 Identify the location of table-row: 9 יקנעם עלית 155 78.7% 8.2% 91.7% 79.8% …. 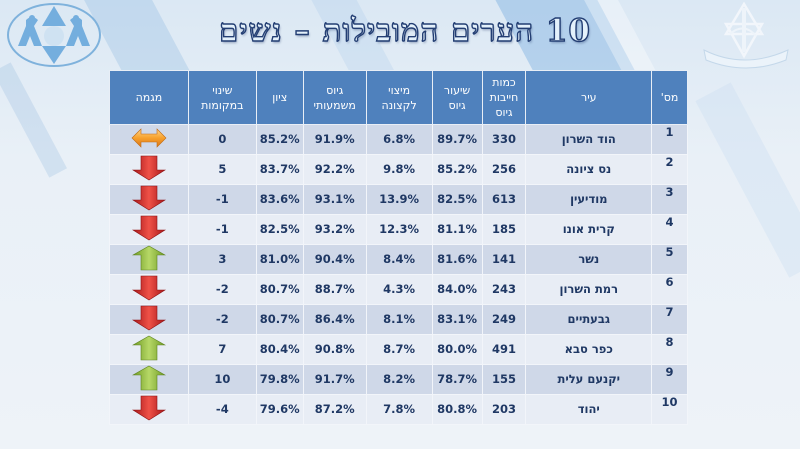
(398, 379).